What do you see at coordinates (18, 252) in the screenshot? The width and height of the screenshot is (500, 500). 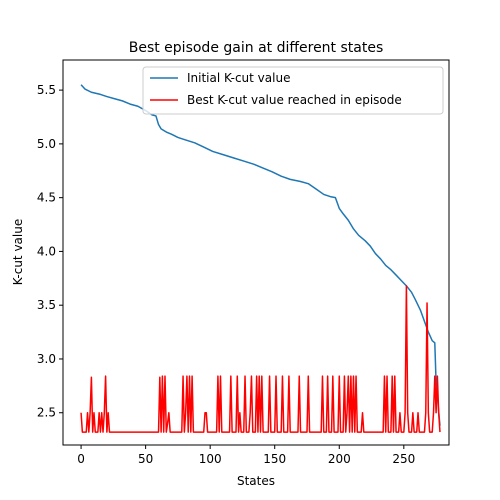 I see `y-axis-label: K-cut value` at bounding box center [18, 252].